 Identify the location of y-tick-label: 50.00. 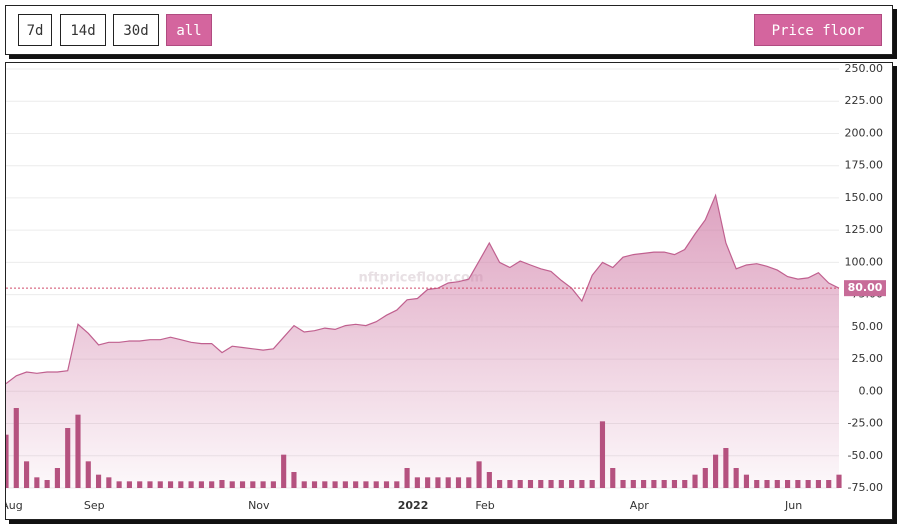
(868, 326).